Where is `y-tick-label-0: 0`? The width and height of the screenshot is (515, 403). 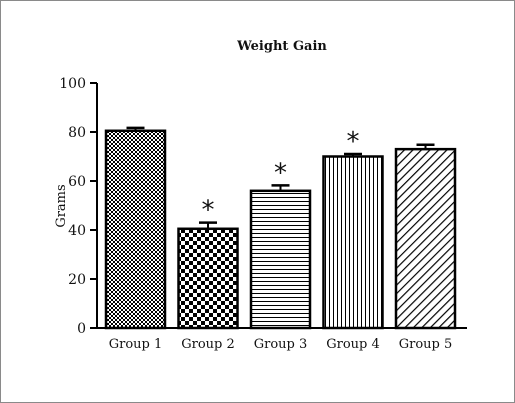
y-tick-label-0: 0 is located at coordinates (81, 329).